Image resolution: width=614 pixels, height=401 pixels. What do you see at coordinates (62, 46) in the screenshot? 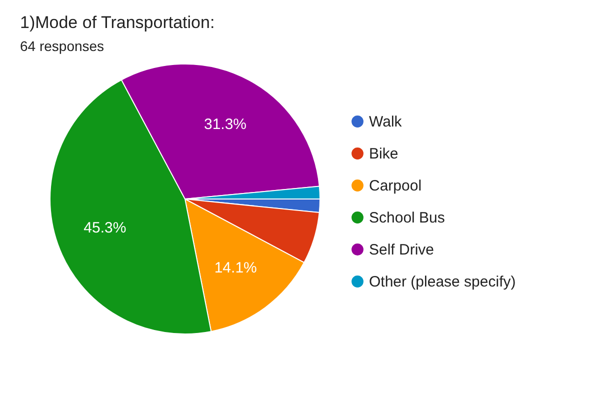
I see `chart-subtitle: 64 responses` at bounding box center [62, 46].